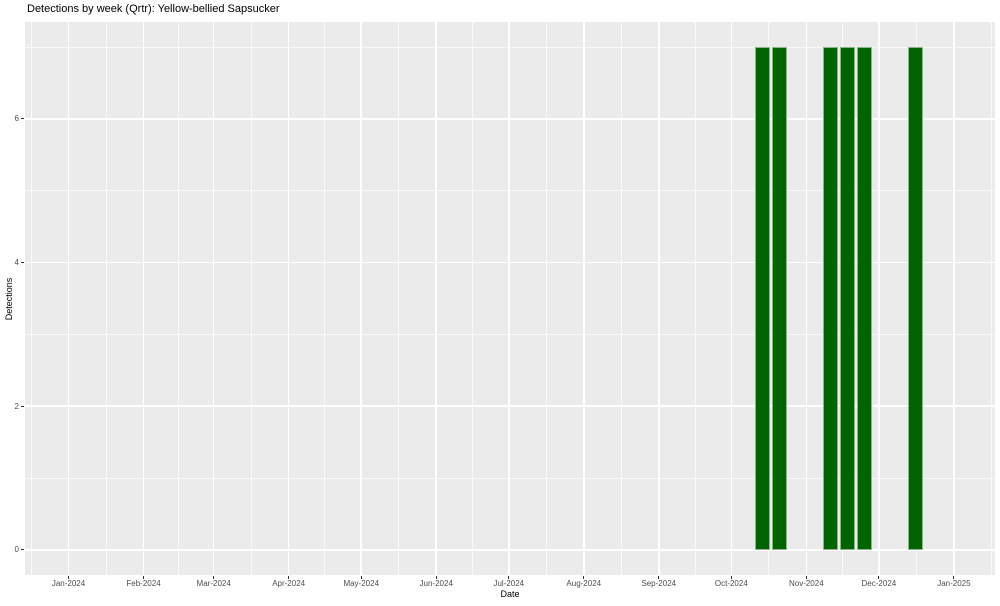 The height and width of the screenshot is (606, 1000). What do you see at coordinates (16, 406) in the screenshot?
I see `y-tick-label: 2` at bounding box center [16, 406].